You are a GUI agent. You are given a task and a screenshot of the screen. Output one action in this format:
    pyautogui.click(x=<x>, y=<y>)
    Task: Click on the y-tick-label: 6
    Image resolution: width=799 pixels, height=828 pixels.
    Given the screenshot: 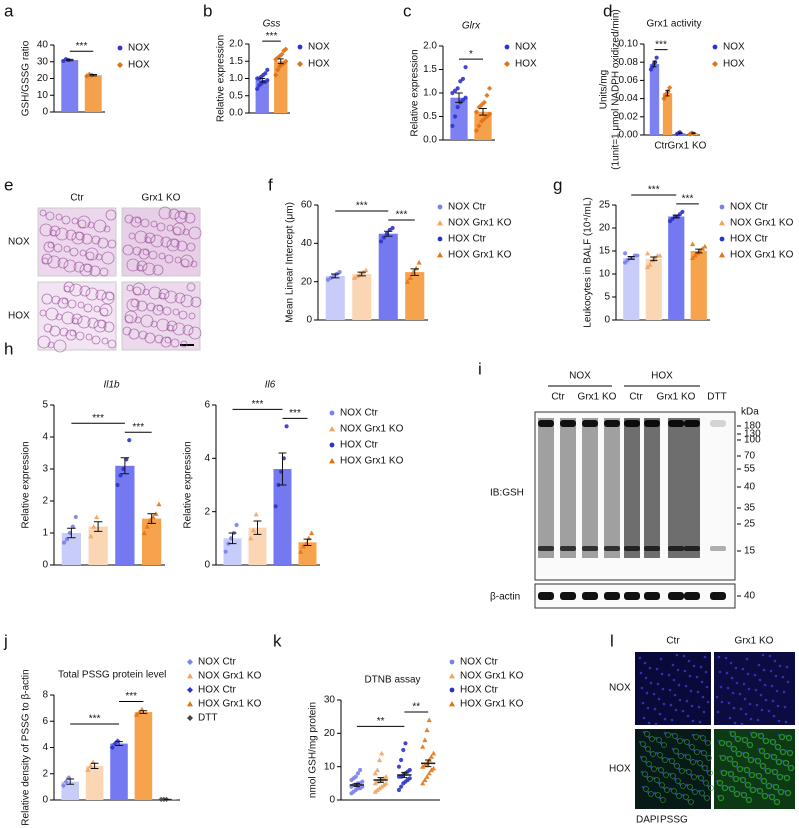 What is the action you would take?
    pyautogui.click(x=207, y=405)
    